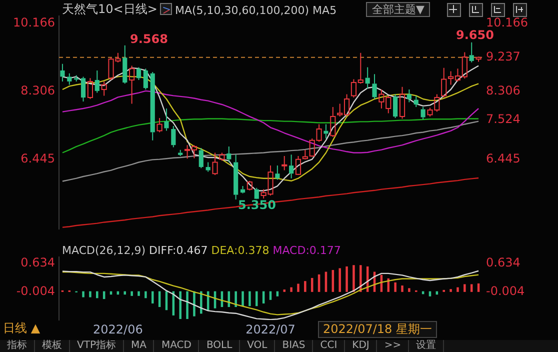 The image size is (558, 352). What do you see at coordinates (139, 346) in the screenshot?
I see `text: MA` at bounding box center [139, 346].